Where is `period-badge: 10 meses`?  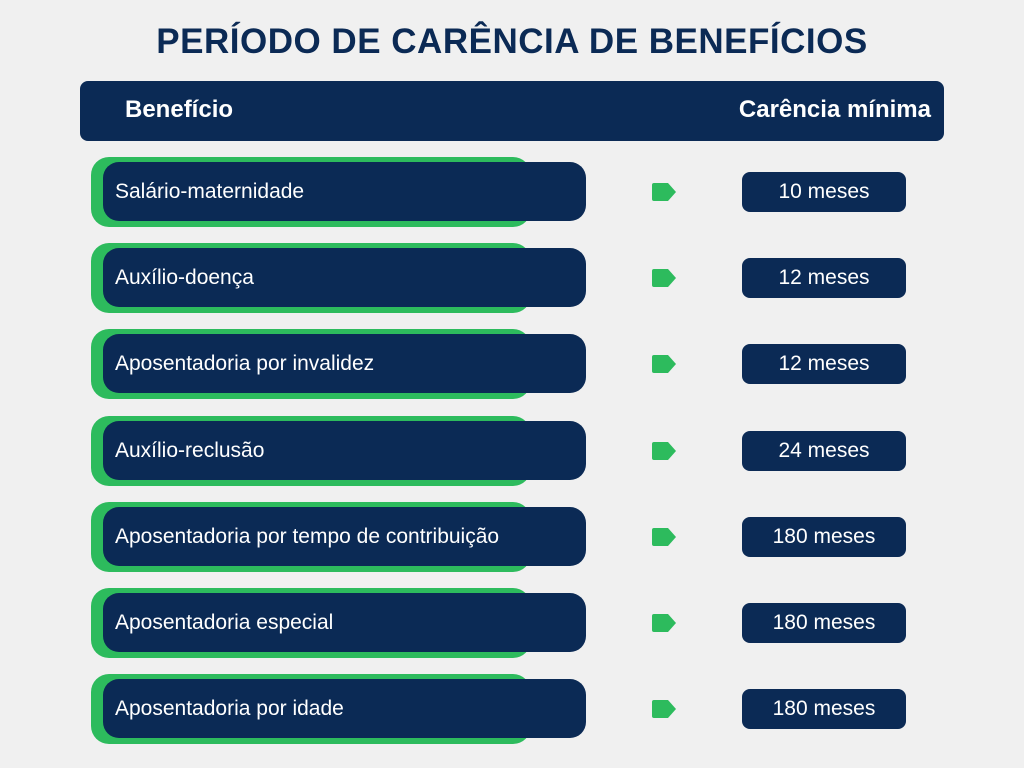 period-badge: 10 meses is located at coordinates (824, 192).